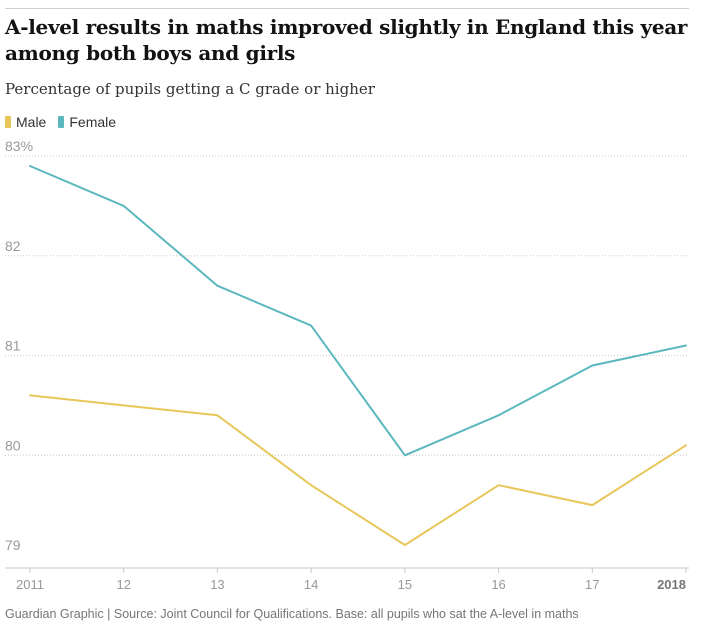  I want to click on x-tick-label-2012: 12, so click(123, 584).